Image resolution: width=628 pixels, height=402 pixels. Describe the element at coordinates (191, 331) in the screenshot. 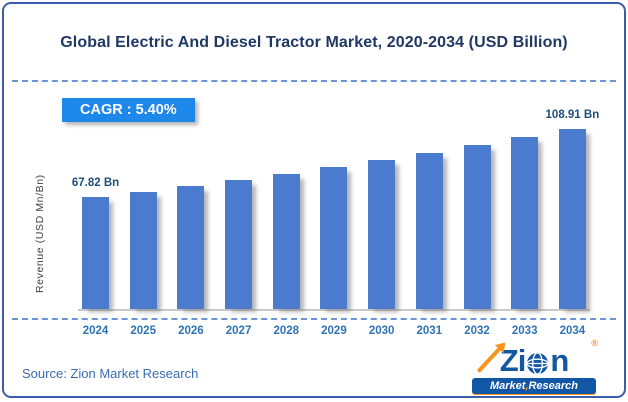

I see `x-tick-2026: 2026` at that location.